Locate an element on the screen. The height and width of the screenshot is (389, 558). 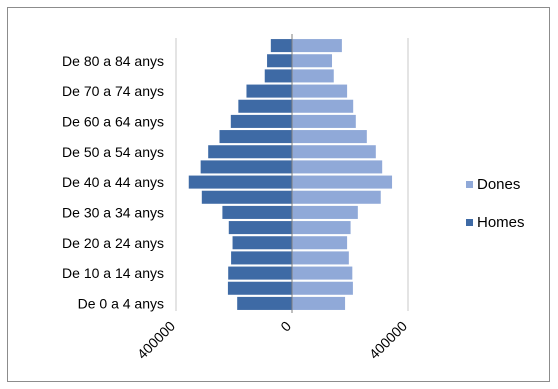
legend-label-homes: Homes is located at coordinates (501, 222).